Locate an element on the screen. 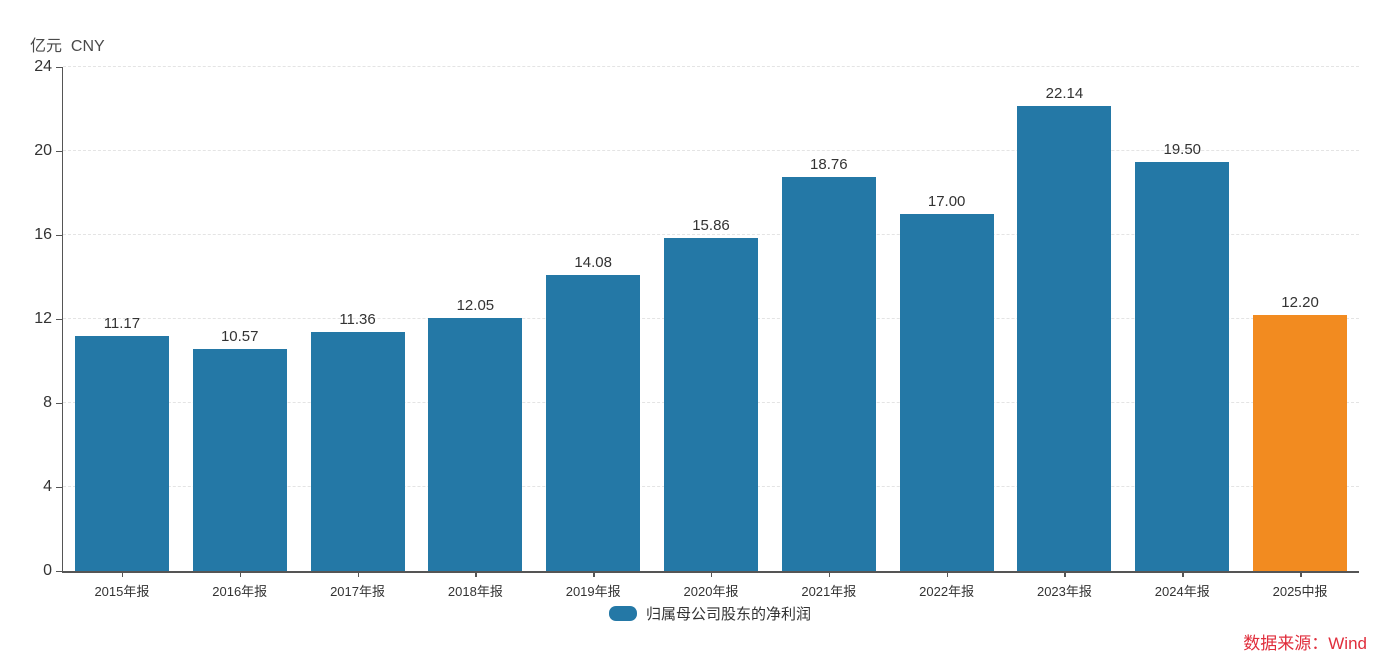  x-tick-mark-2022年报 is located at coordinates (947, 574).